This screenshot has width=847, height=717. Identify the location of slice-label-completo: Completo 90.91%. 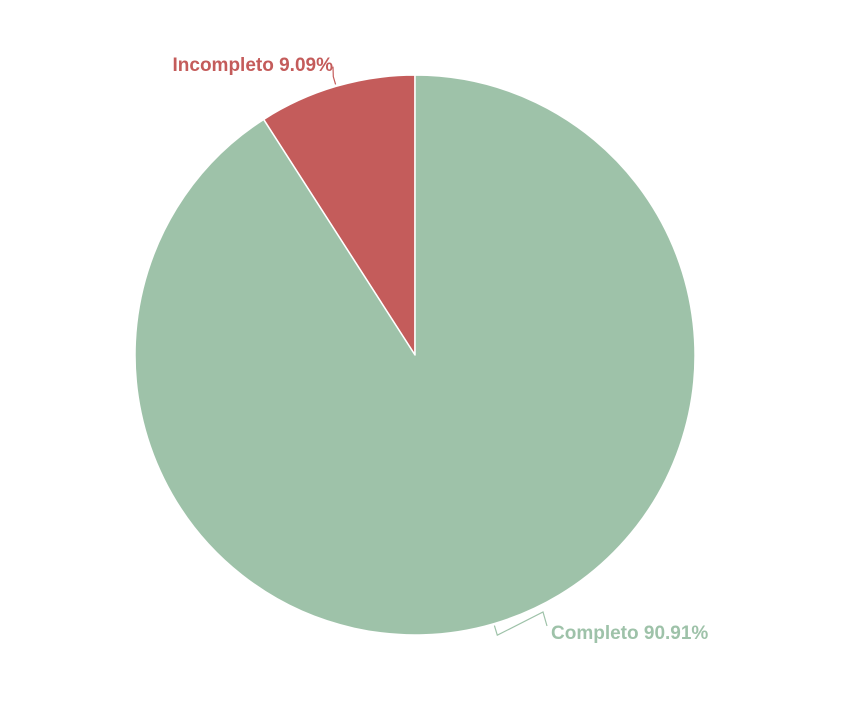
(629, 633).